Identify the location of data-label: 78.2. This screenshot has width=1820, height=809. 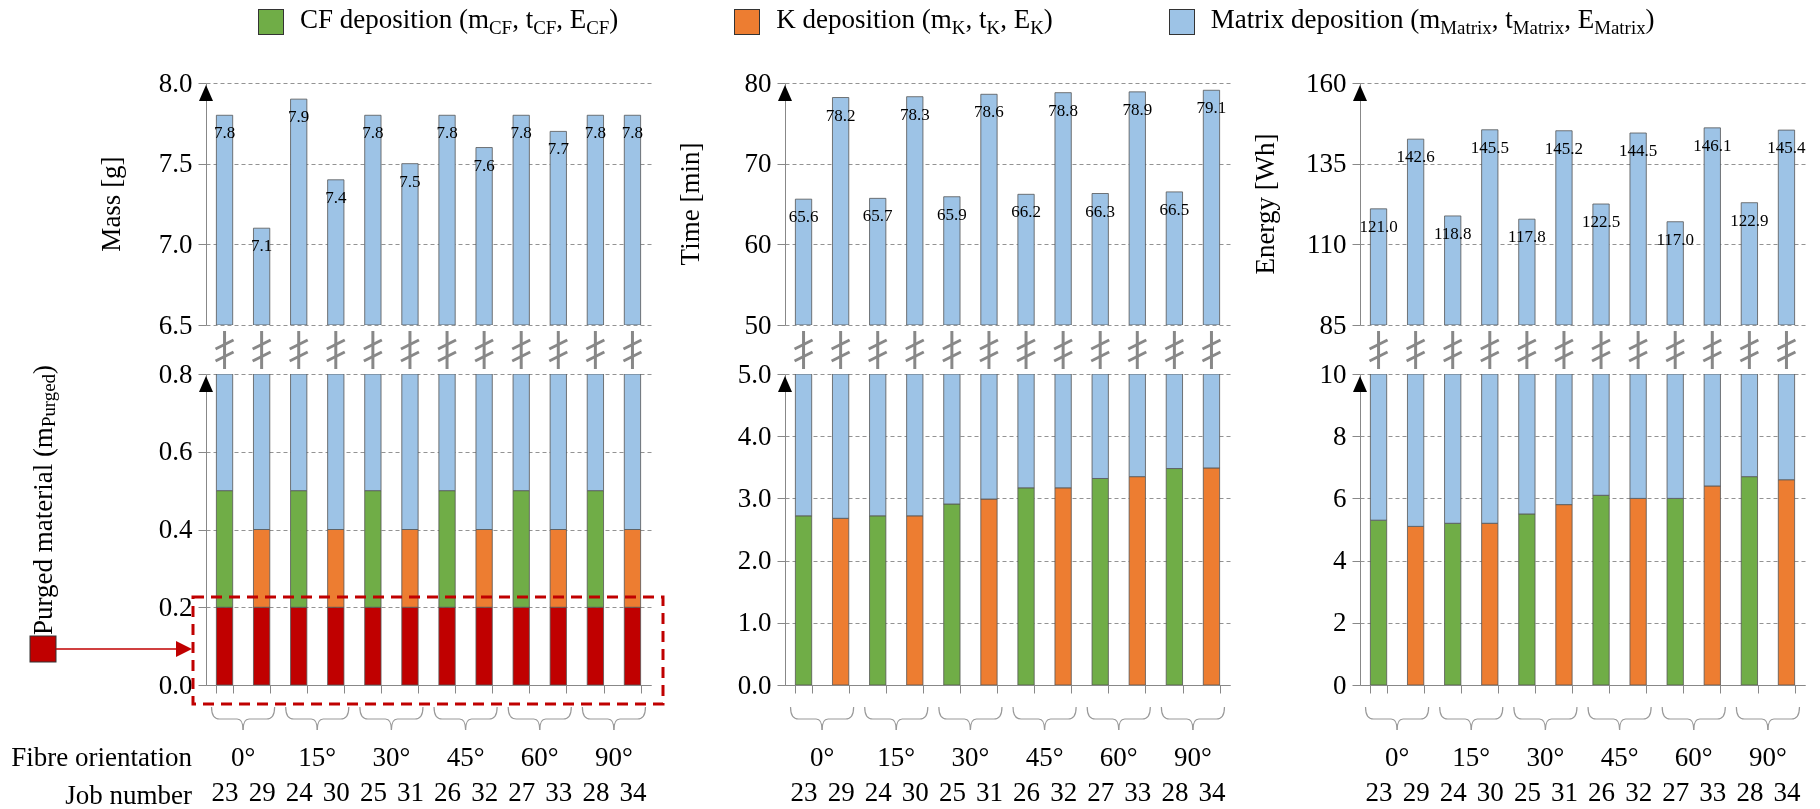
(840, 115).